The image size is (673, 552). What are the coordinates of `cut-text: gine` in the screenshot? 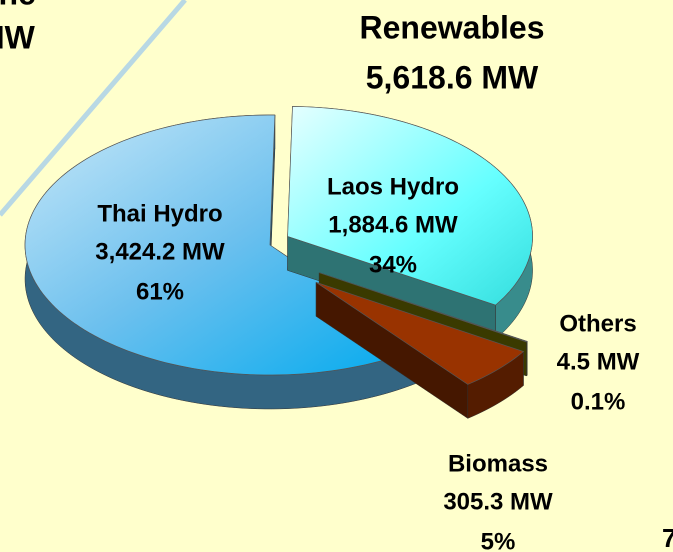 It's located at (18, 5).